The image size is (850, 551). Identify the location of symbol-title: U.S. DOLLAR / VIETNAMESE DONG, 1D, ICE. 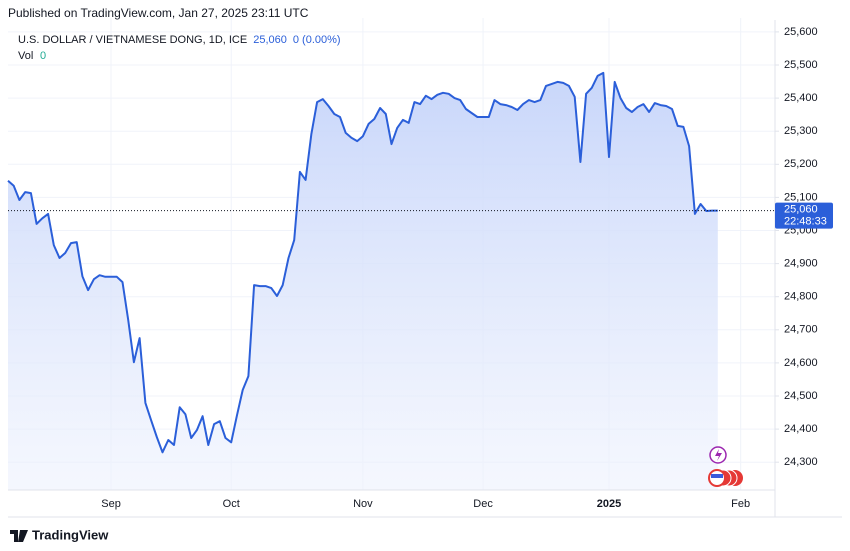
(132, 40).